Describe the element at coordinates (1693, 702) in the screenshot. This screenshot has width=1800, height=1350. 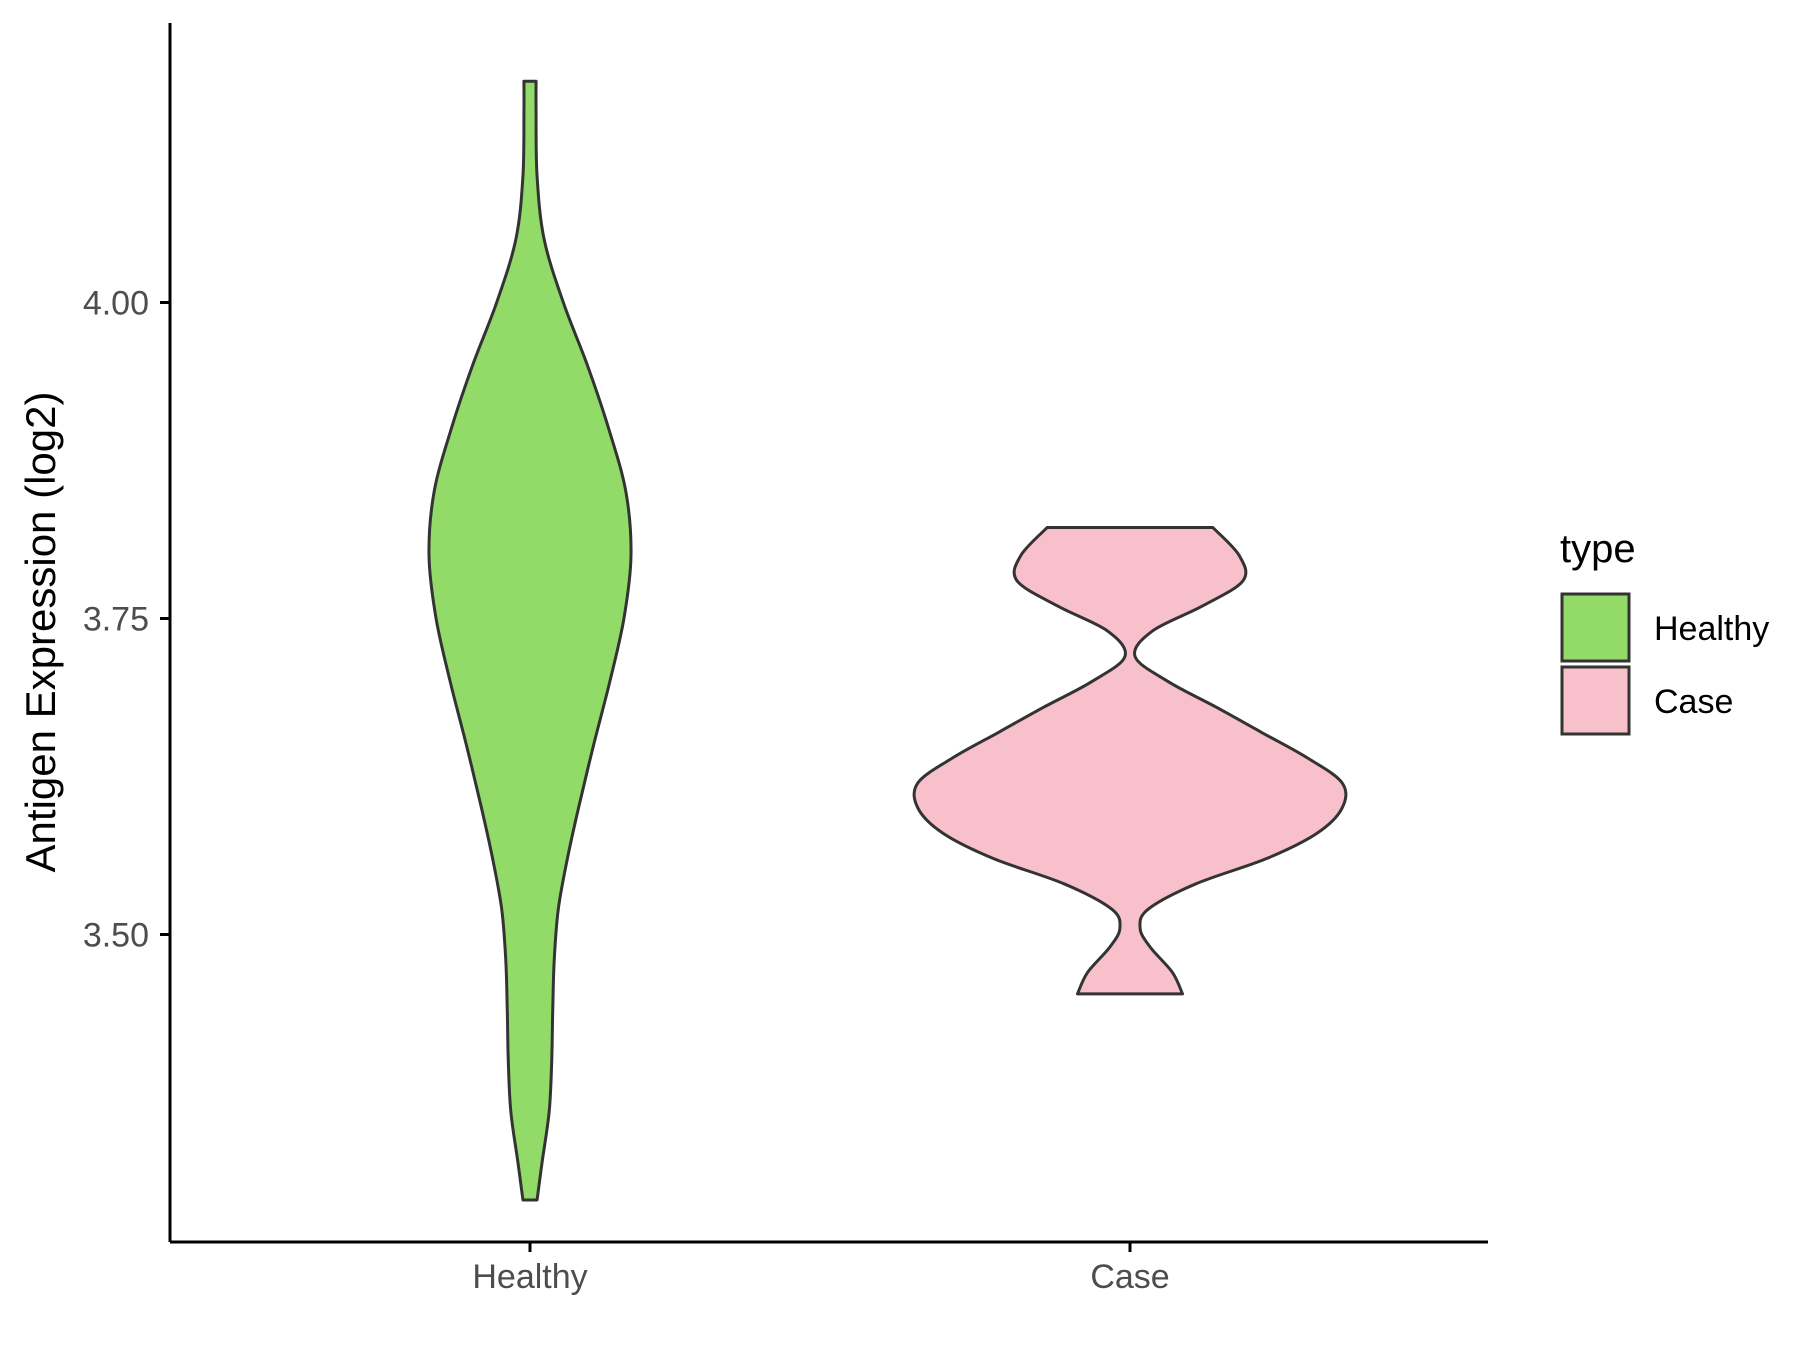
I see `legend-label: Case` at that location.